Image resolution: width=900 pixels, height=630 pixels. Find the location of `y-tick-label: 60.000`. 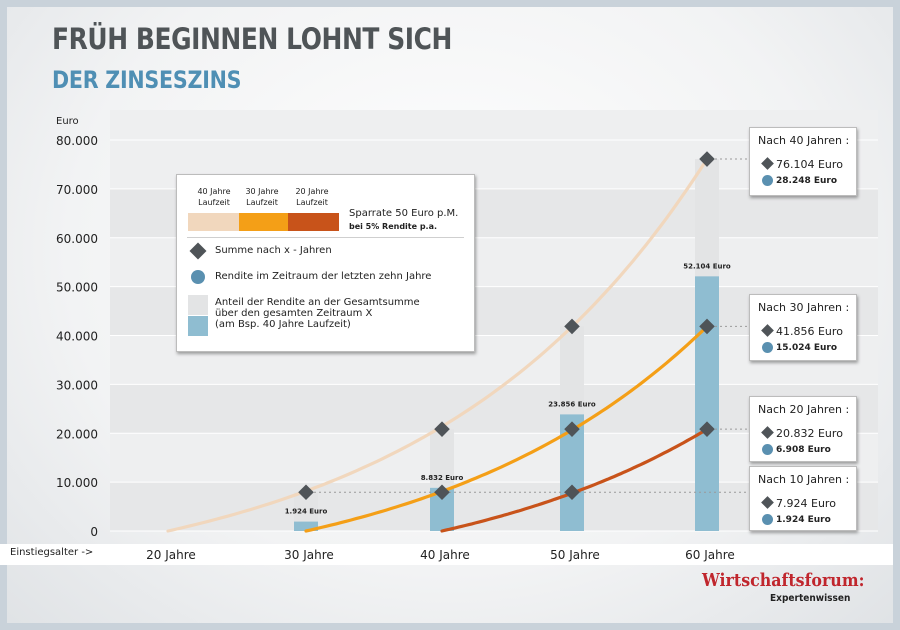

y-tick-label: 60.000 is located at coordinates (77, 239).